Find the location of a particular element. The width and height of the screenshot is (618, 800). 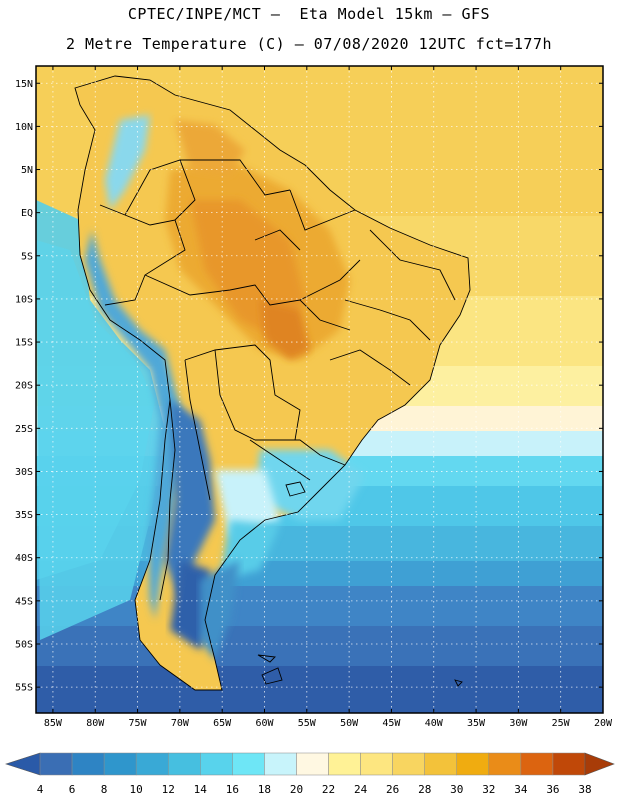

colorbar-level-label: 32 is located at coordinates (488, 789).